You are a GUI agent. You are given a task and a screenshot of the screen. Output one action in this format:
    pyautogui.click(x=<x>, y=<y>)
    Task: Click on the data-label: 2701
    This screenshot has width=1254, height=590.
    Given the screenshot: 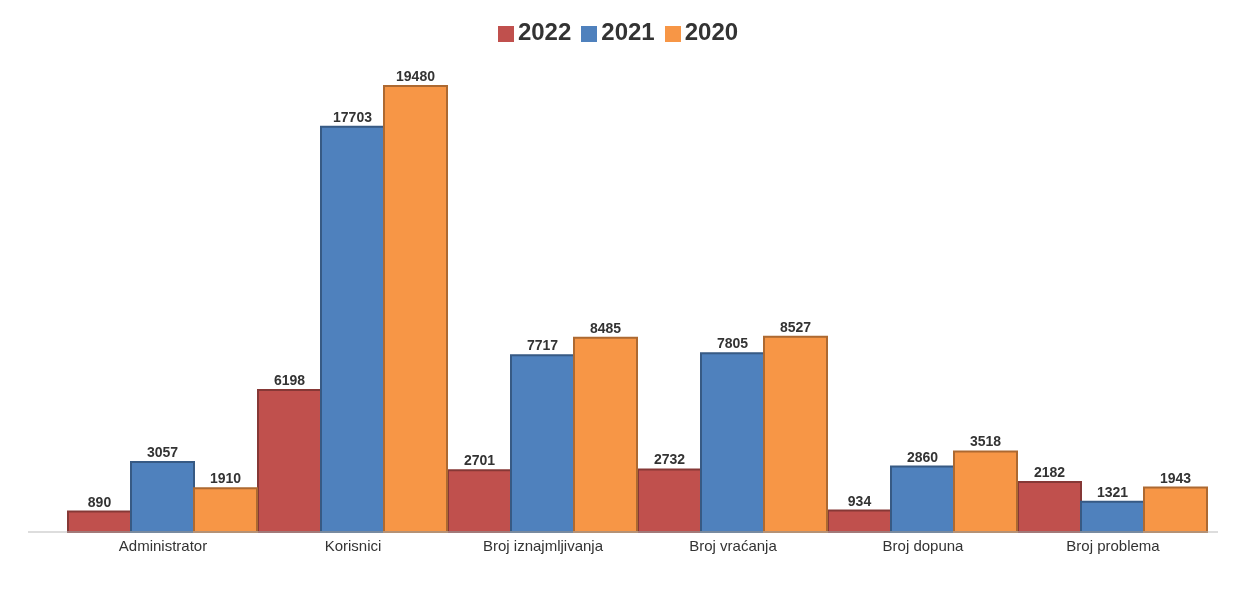 What is the action you would take?
    pyautogui.click(x=479, y=460)
    